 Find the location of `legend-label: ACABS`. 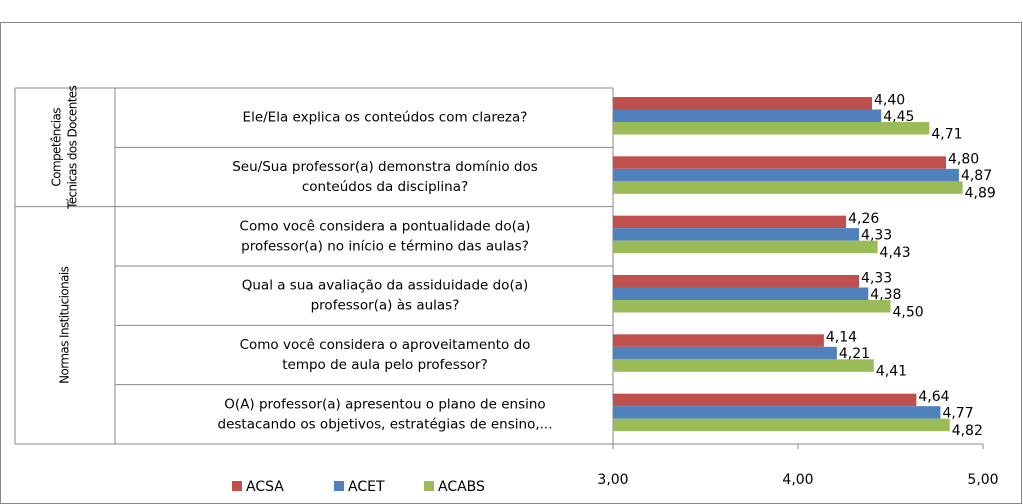

legend-label: ACABS is located at coordinates (461, 487).